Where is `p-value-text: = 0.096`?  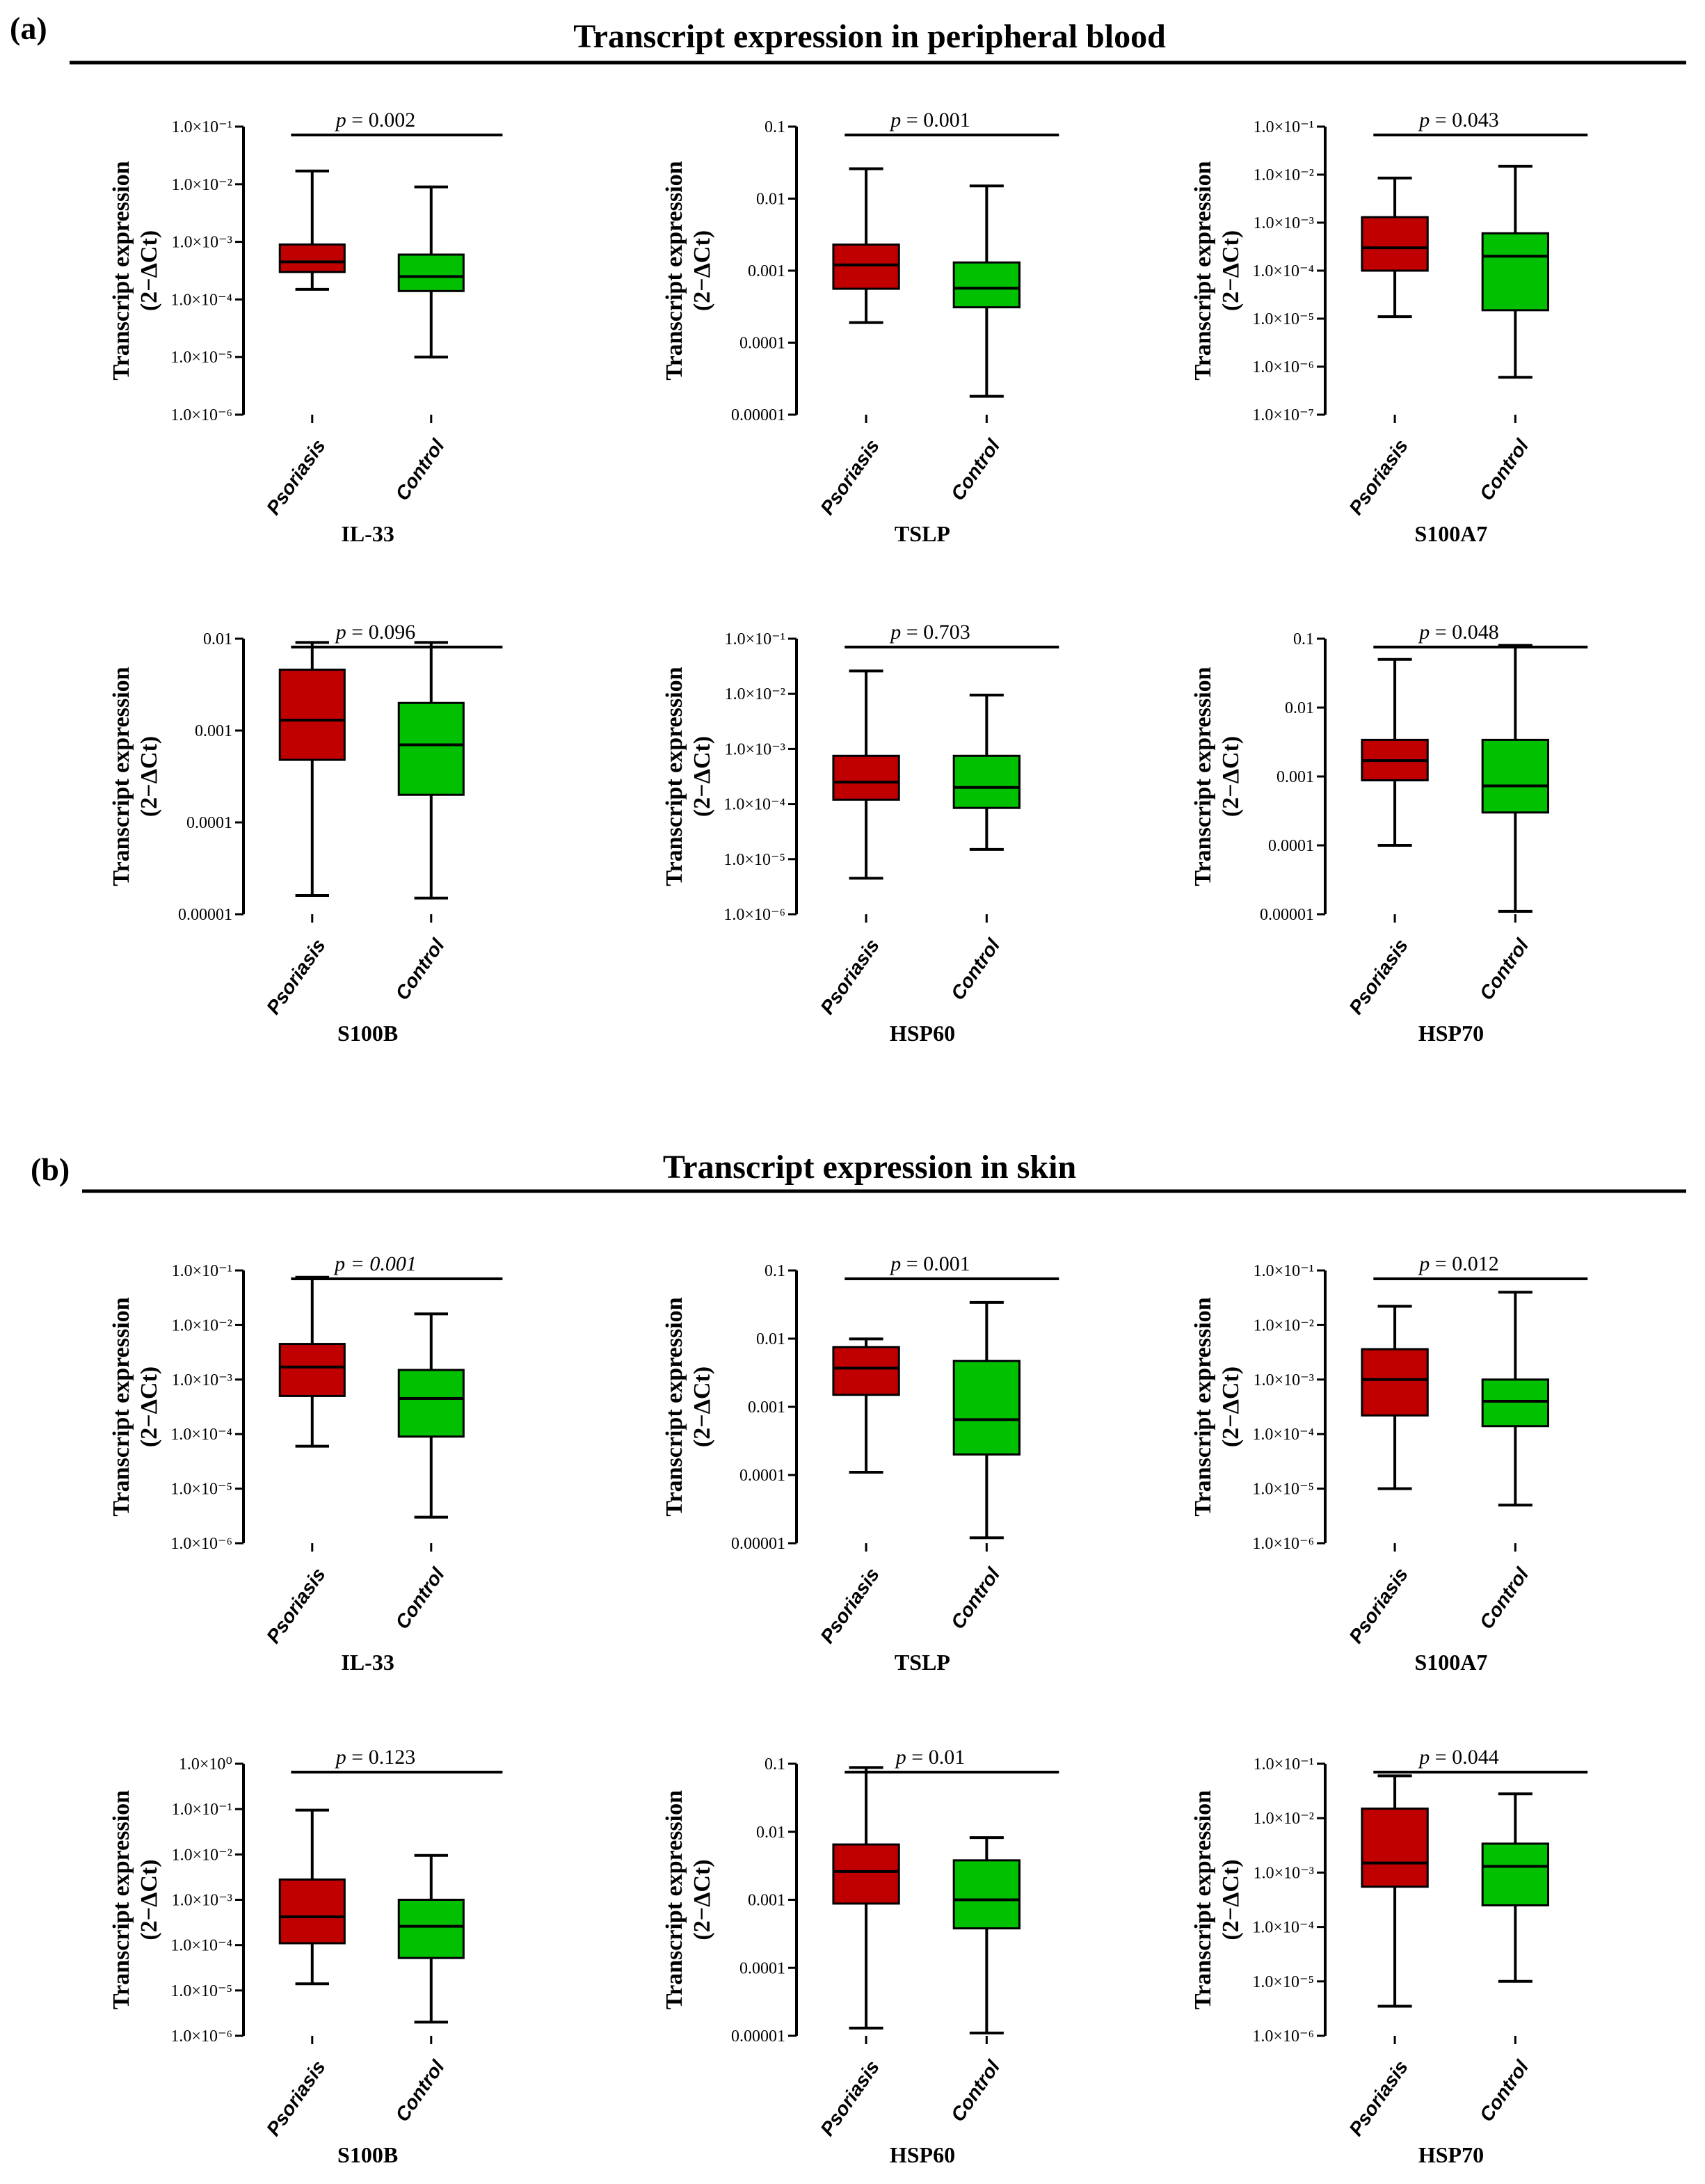
p-value-text: = 0.096 is located at coordinates (380, 632).